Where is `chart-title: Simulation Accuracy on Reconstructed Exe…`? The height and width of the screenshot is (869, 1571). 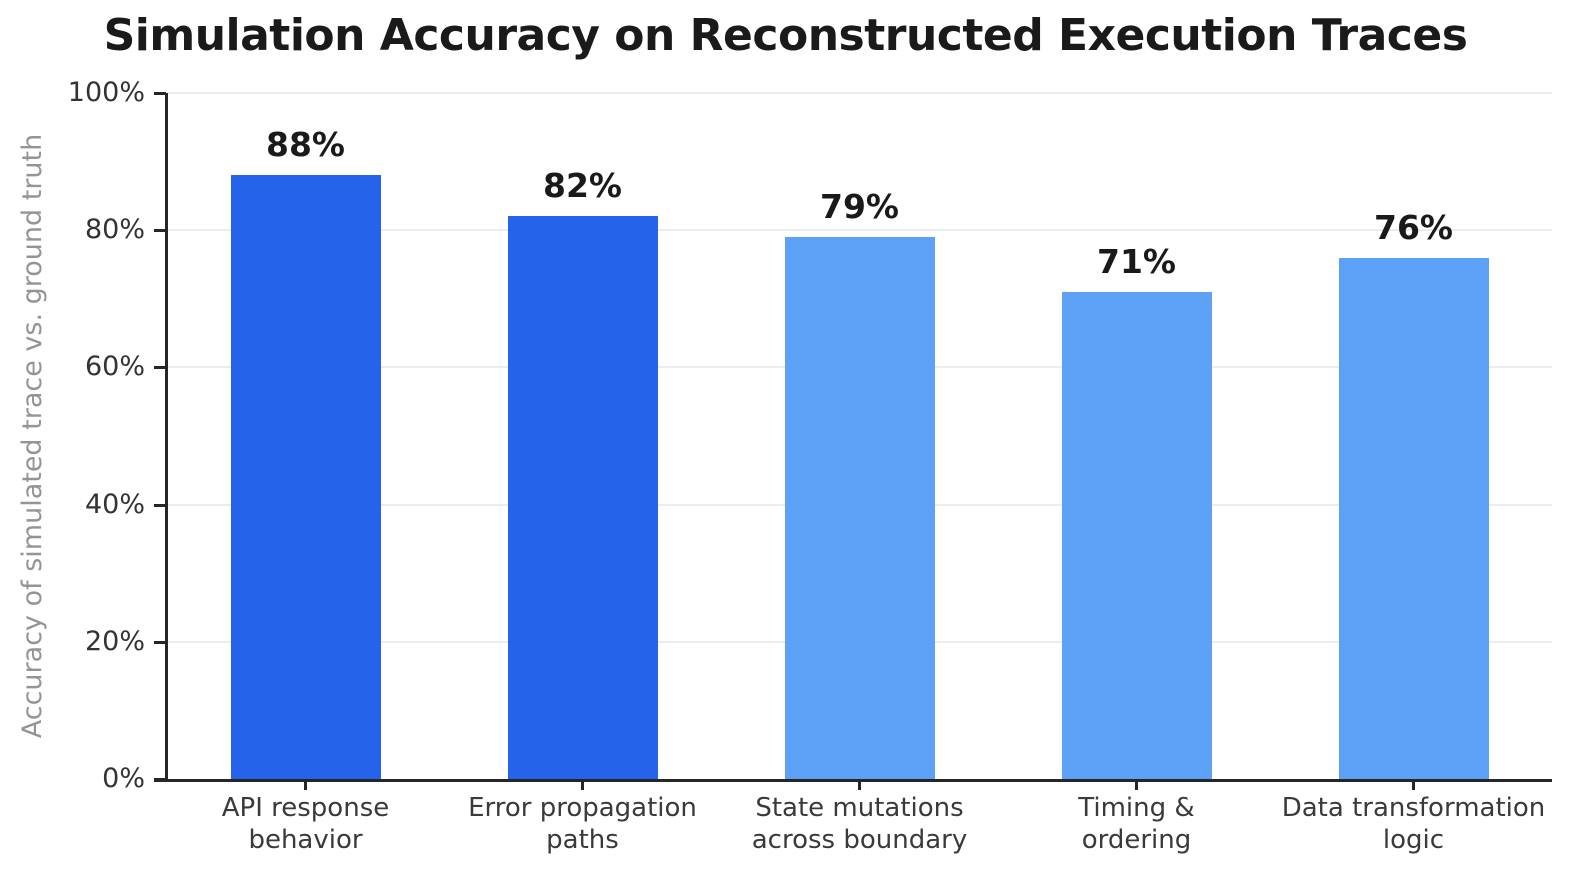 chart-title: Simulation Accuracy on Reconstructed Exe… is located at coordinates (785, 35).